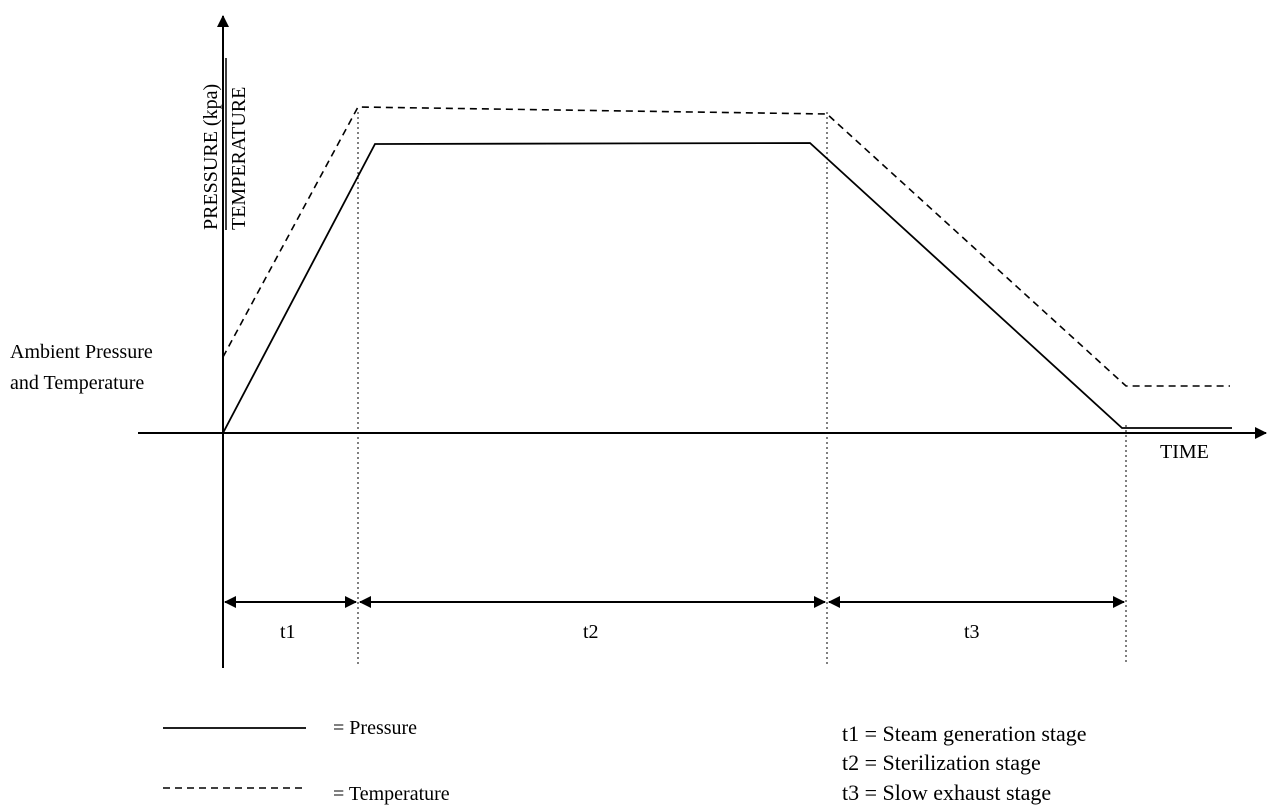 This screenshot has height=805, width=1270. I want to click on stage-key-t2: t2 = Sterilization stage, so click(941, 762).